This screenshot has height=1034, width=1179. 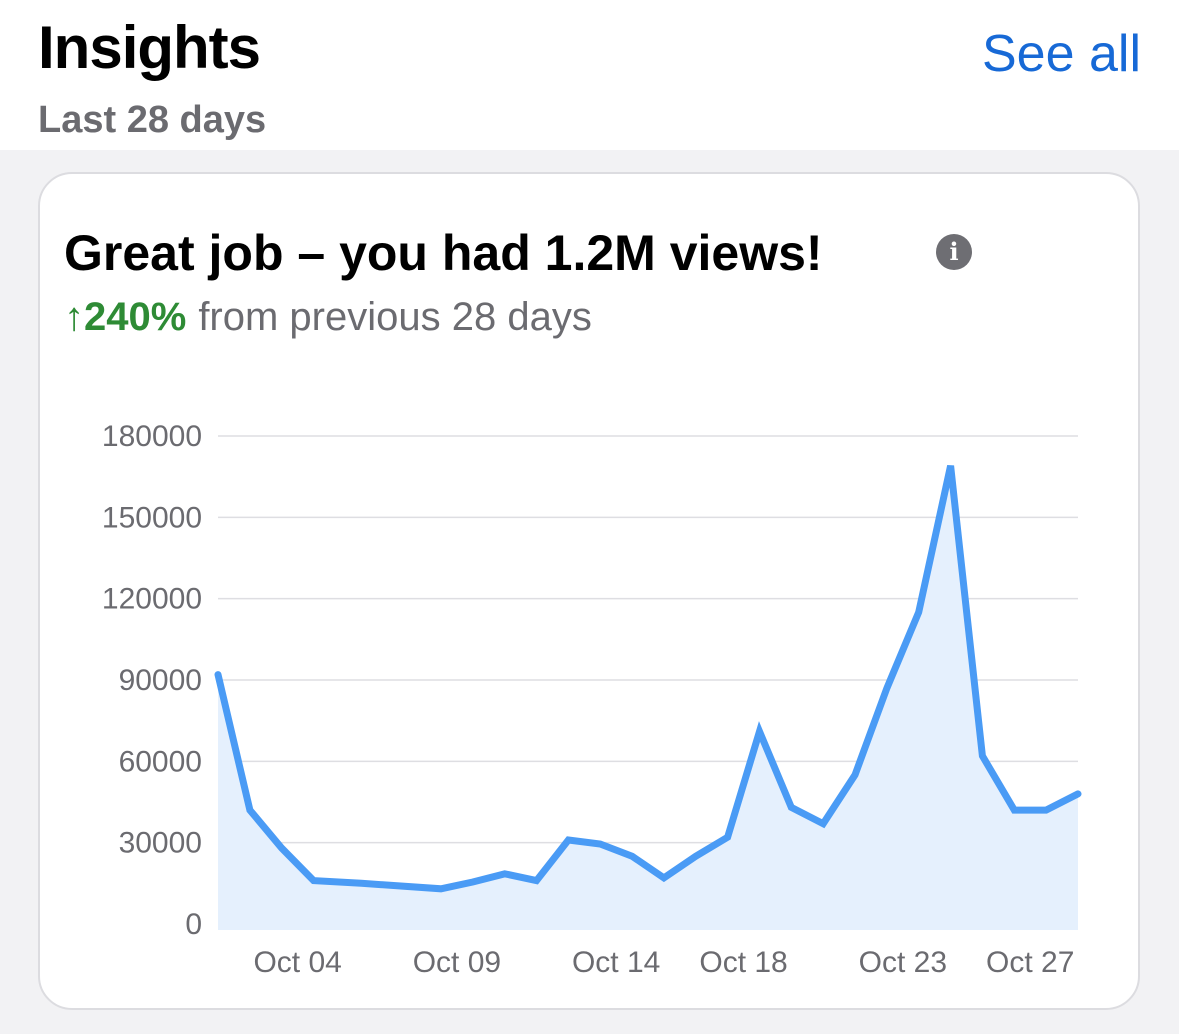 I want to click on y-tick-label: 0, so click(x=193, y=924).